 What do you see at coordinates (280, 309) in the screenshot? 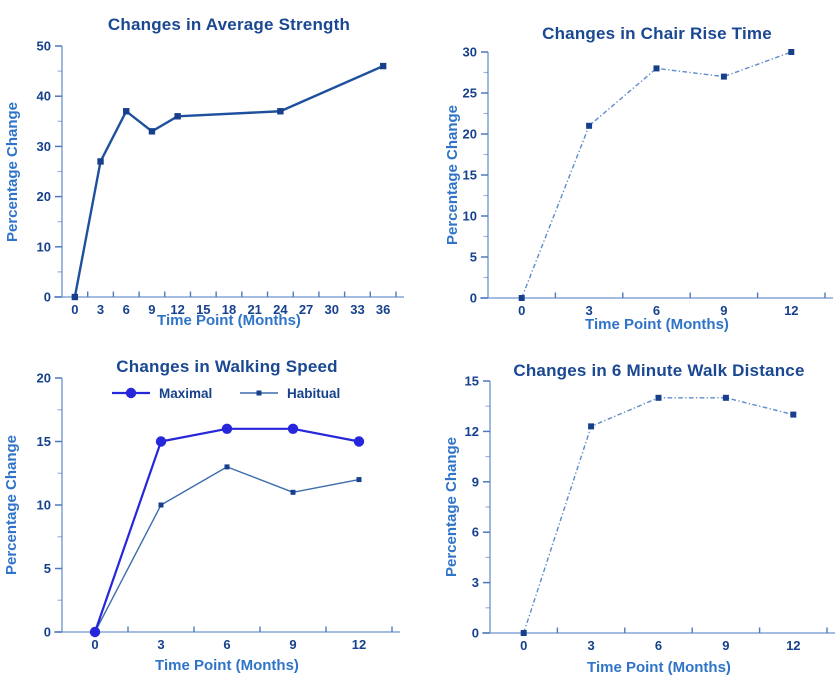
I see `x-tick-label: 24` at bounding box center [280, 309].